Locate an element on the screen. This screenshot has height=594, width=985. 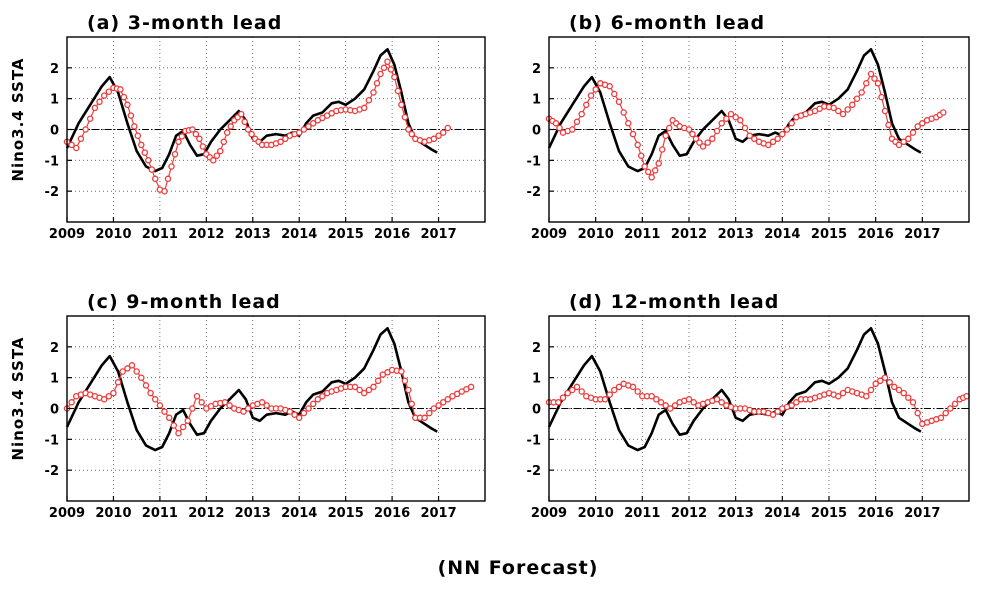
panel-title: (c) 9-month lead is located at coordinates (184, 302).